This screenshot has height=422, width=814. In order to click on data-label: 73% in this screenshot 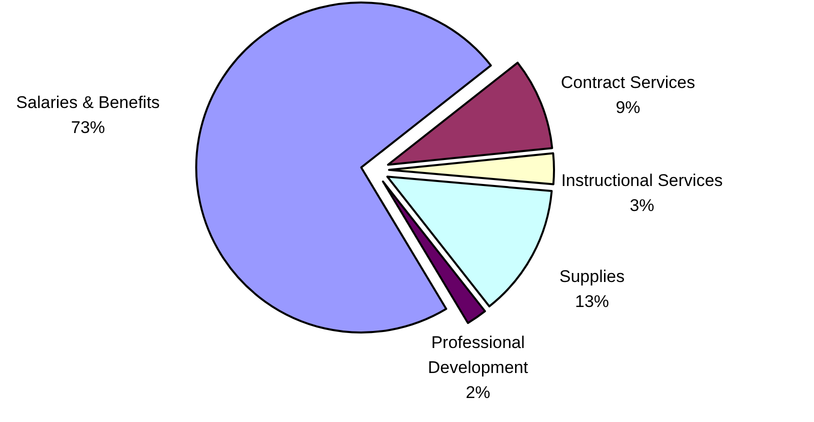, I will do `click(88, 127)`.